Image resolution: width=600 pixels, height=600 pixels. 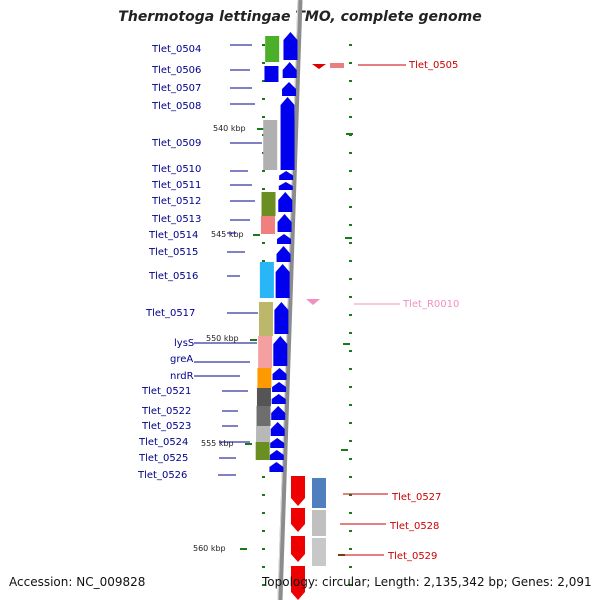 What do you see at coordinates (176, 88) in the screenshot?
I see `left-gene-label: Tlet_0507` at bounding box center [176, 88].